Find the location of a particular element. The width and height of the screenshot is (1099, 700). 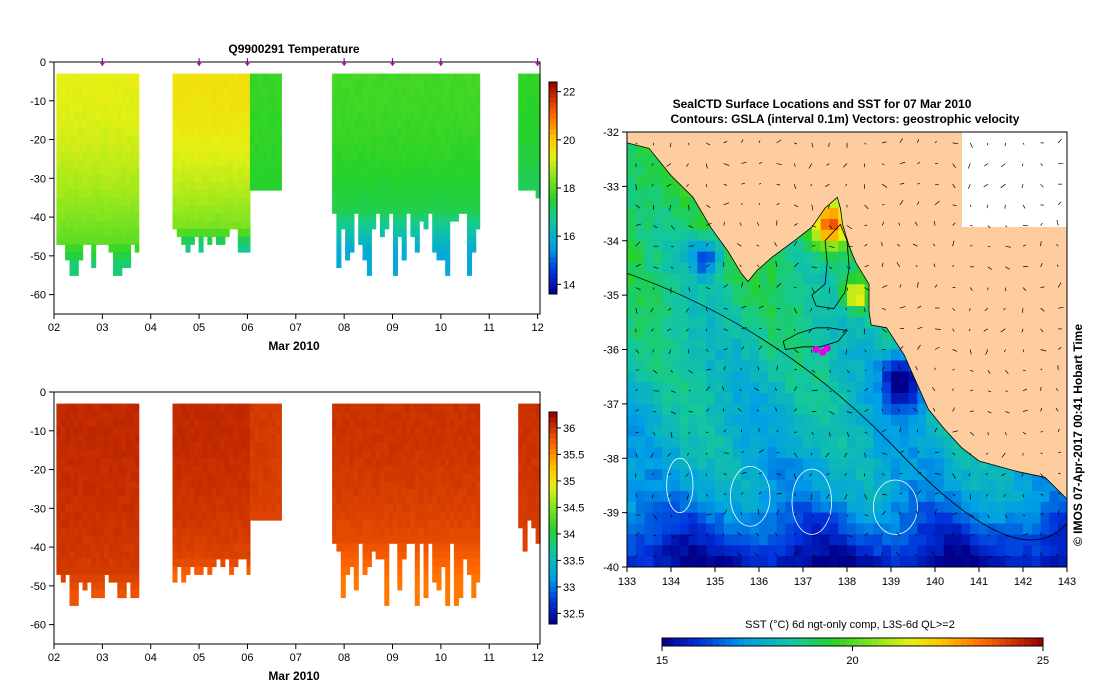

y-tick-label: 0 is located at coordinates (43, 393).